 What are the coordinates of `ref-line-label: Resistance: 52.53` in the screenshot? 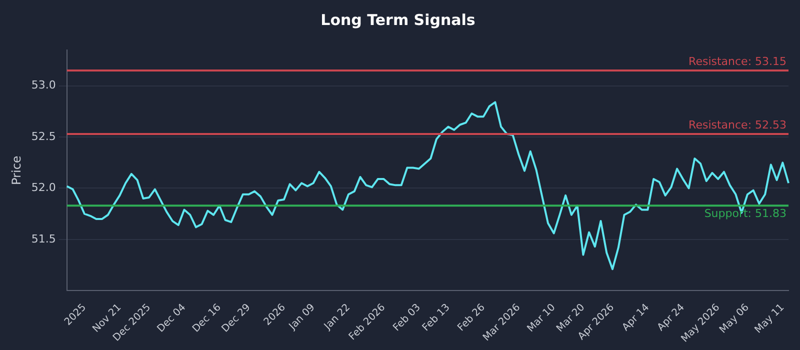 It's located at (737, 125).